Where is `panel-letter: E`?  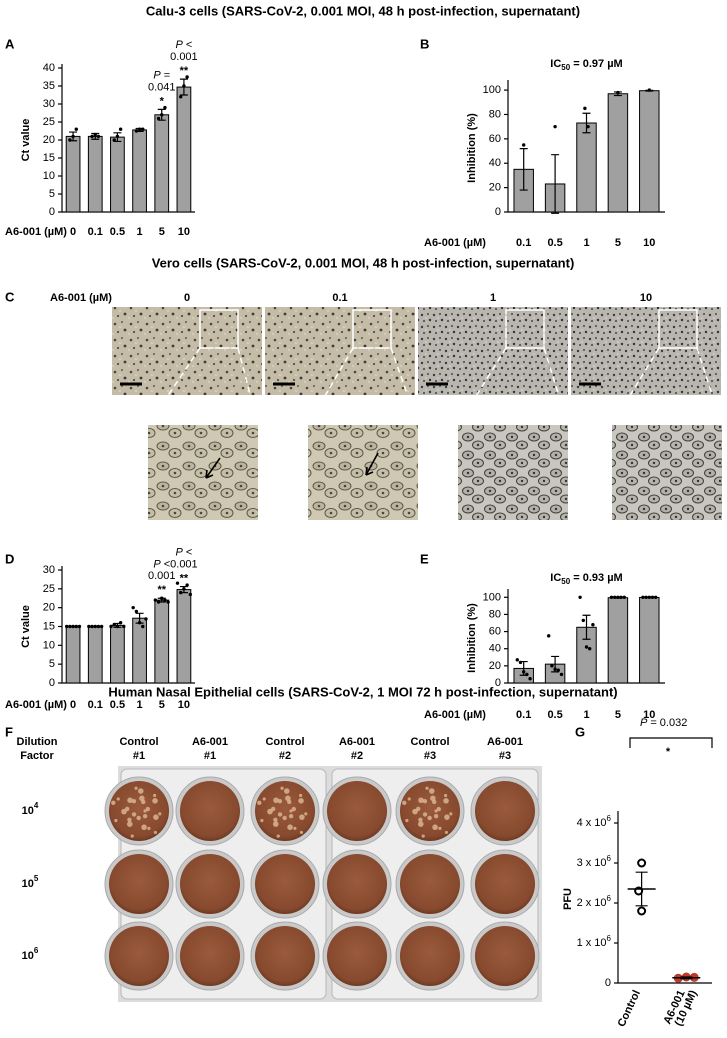
panel-letter: E is located at coordinates (424, 558).